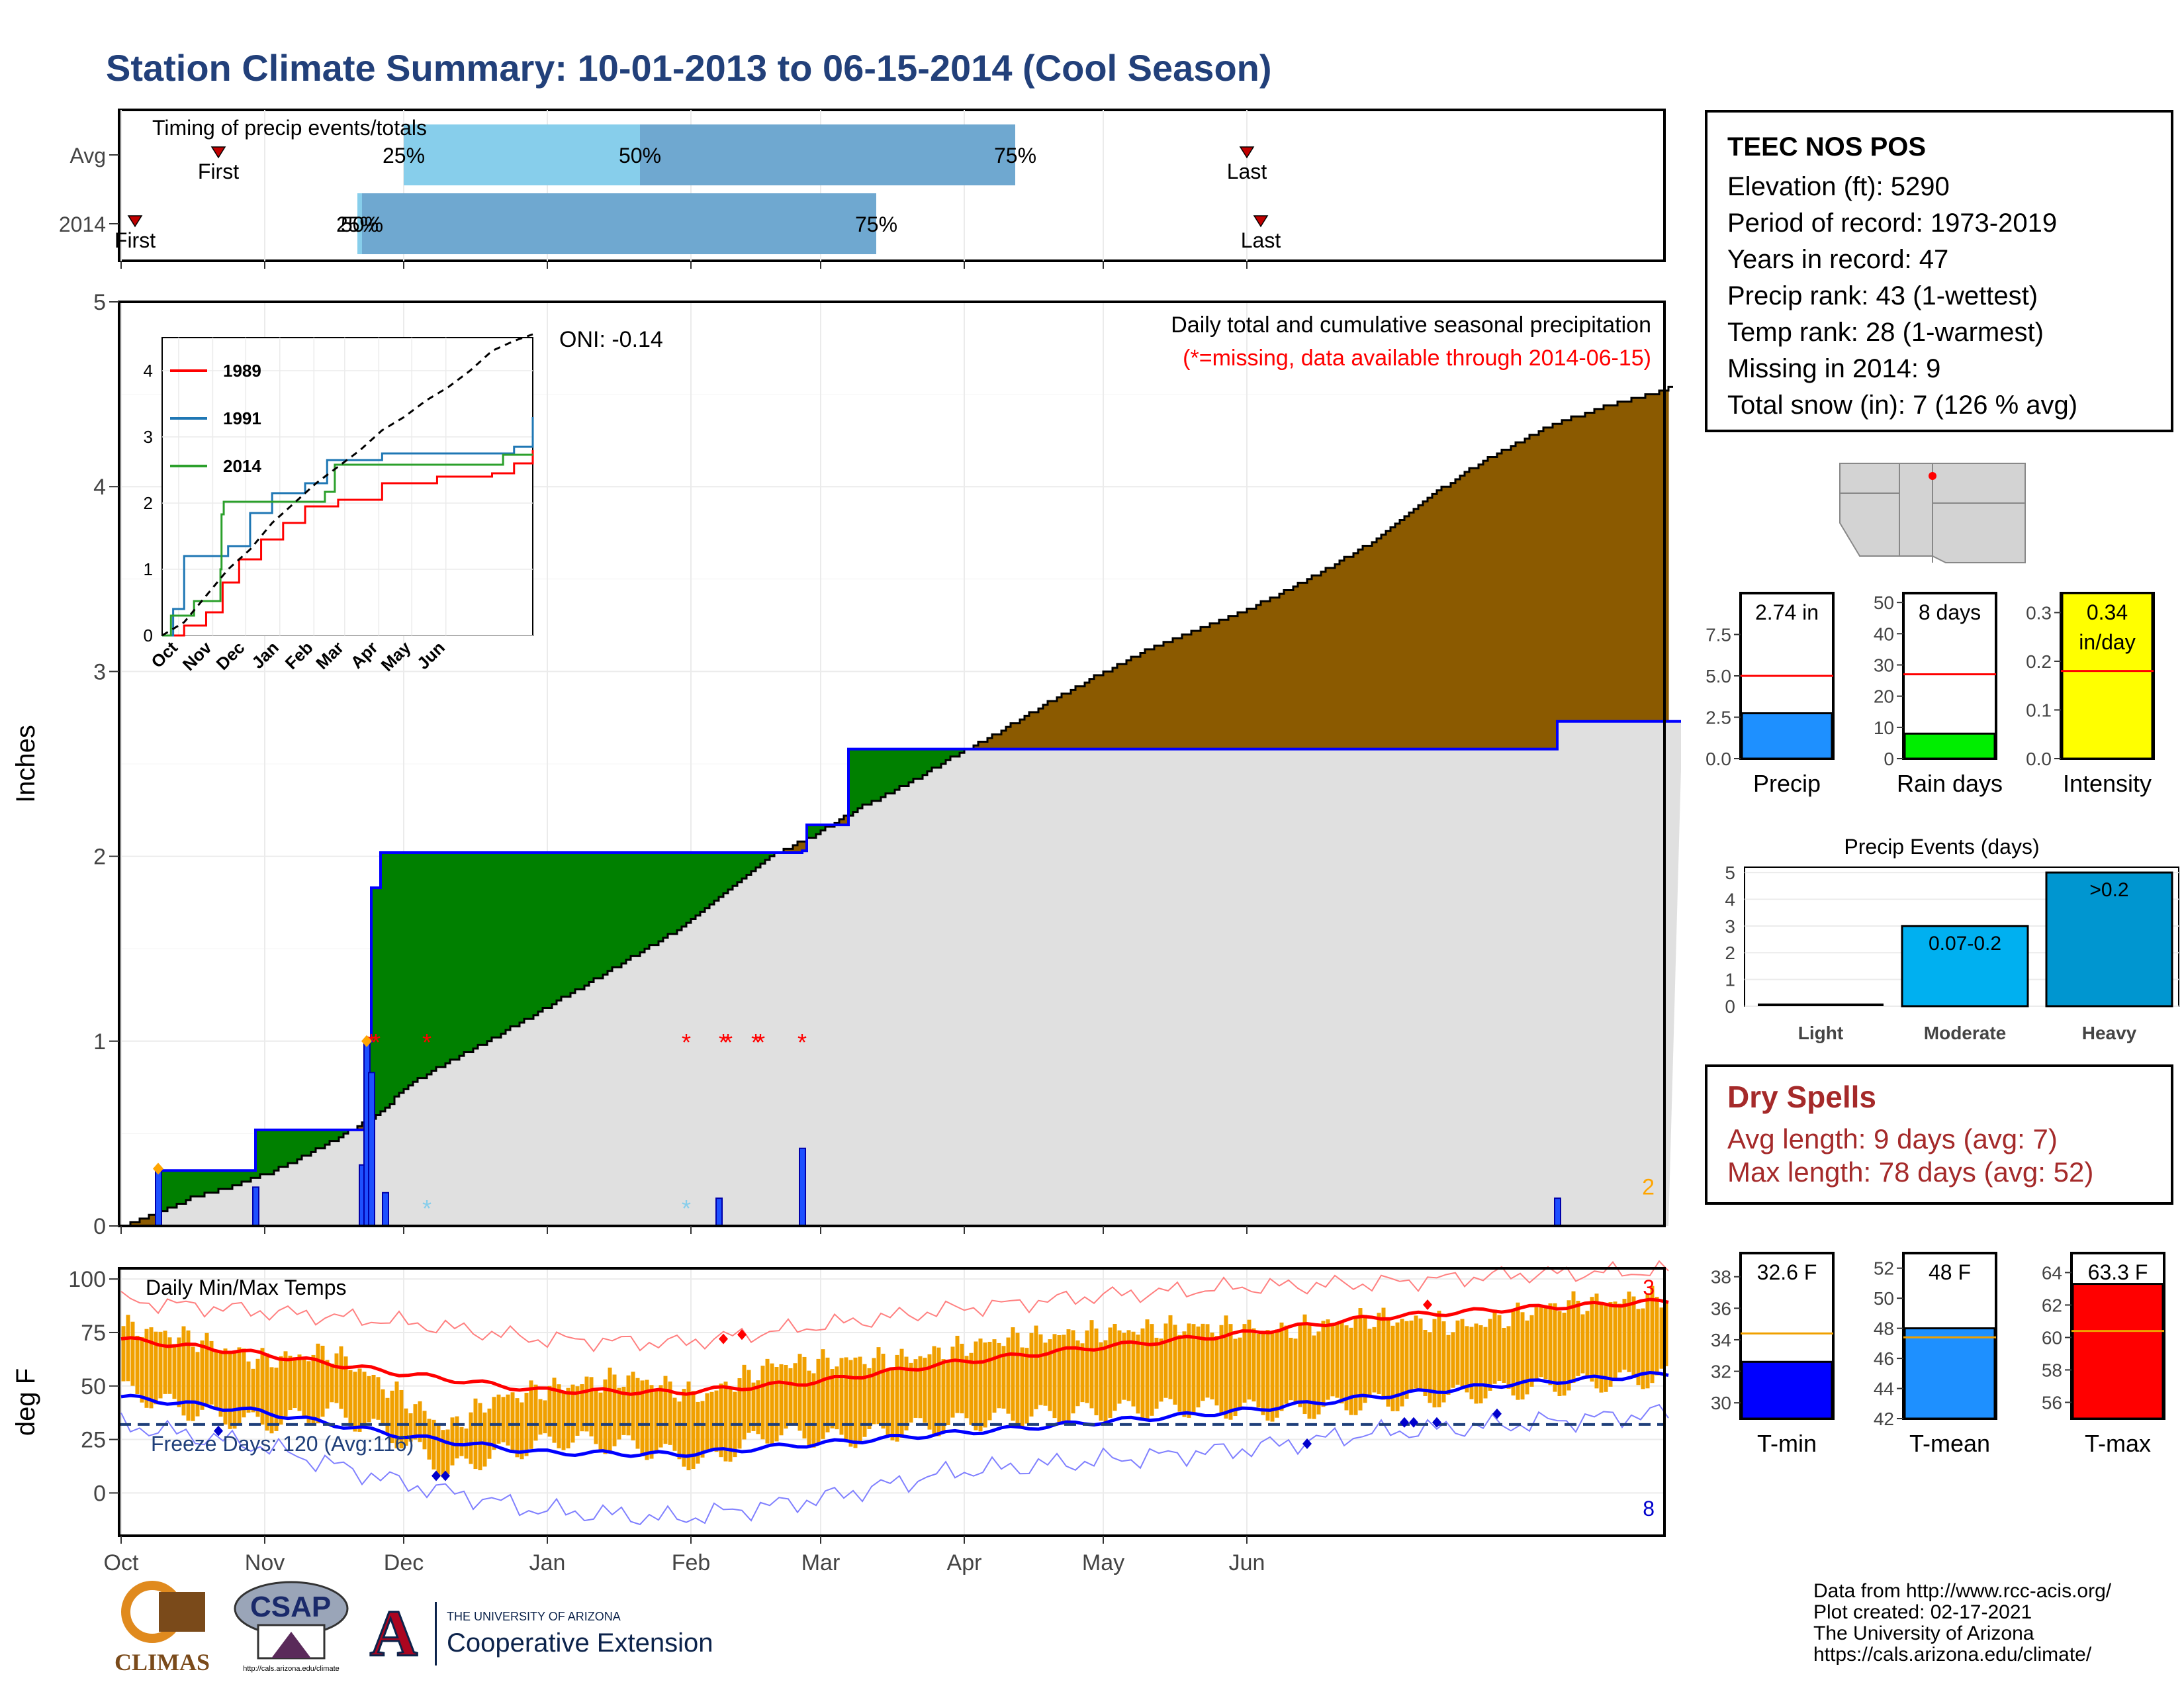 This screenshot has width=2184, height=1688. I want to click on events-y-tick: 2, so click(1730, 953).